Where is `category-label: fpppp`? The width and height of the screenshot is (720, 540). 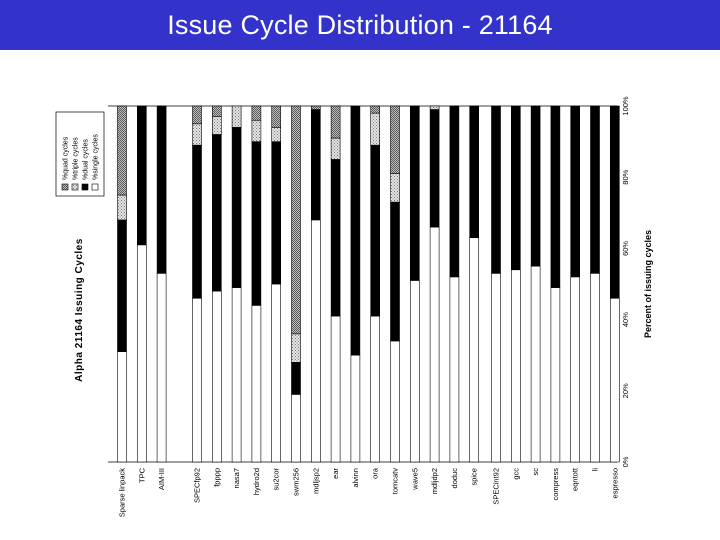 category-label: fpppp is located at coordinates (216, 477).